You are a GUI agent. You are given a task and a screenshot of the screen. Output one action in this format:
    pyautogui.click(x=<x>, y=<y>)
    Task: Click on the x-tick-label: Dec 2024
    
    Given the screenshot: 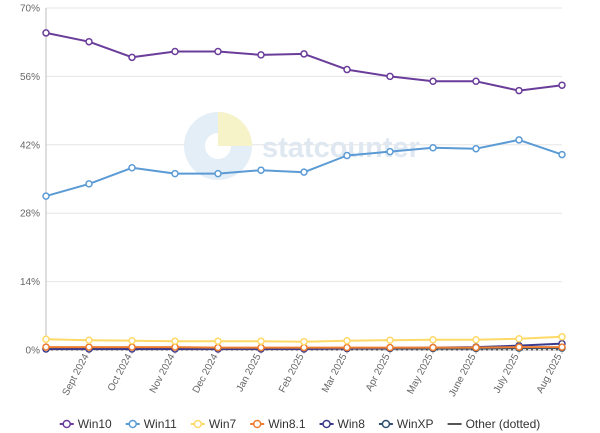 What is the action you would take?
    pyautogui.click(x=206, y=373)
    